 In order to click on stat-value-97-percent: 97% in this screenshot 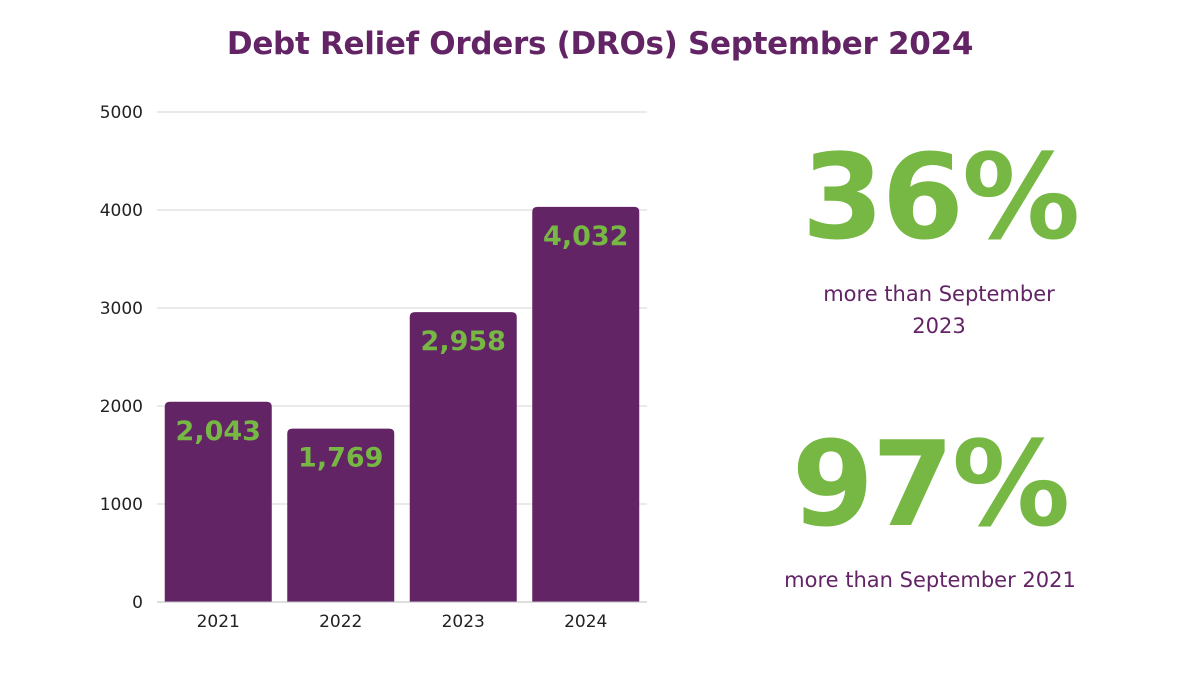, I will do `click(930, 484)`.